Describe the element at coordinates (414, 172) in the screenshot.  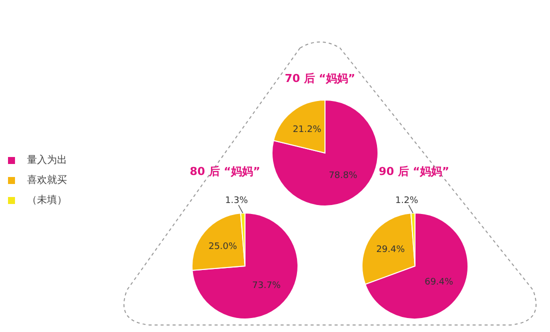
I see `chart-title: 90 后 “妈妈”` at that location.